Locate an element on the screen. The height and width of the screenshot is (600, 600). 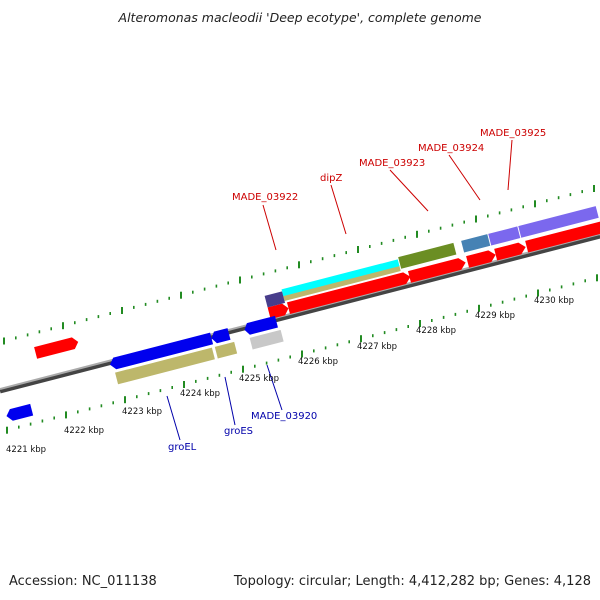
reverse-strand-features is located at coordinates (144, 368).